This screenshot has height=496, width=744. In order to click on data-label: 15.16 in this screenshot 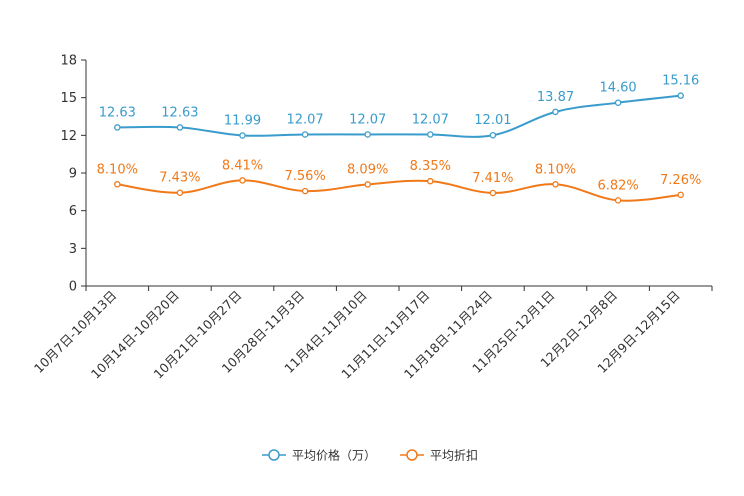, I will do `click(680, 81)`.